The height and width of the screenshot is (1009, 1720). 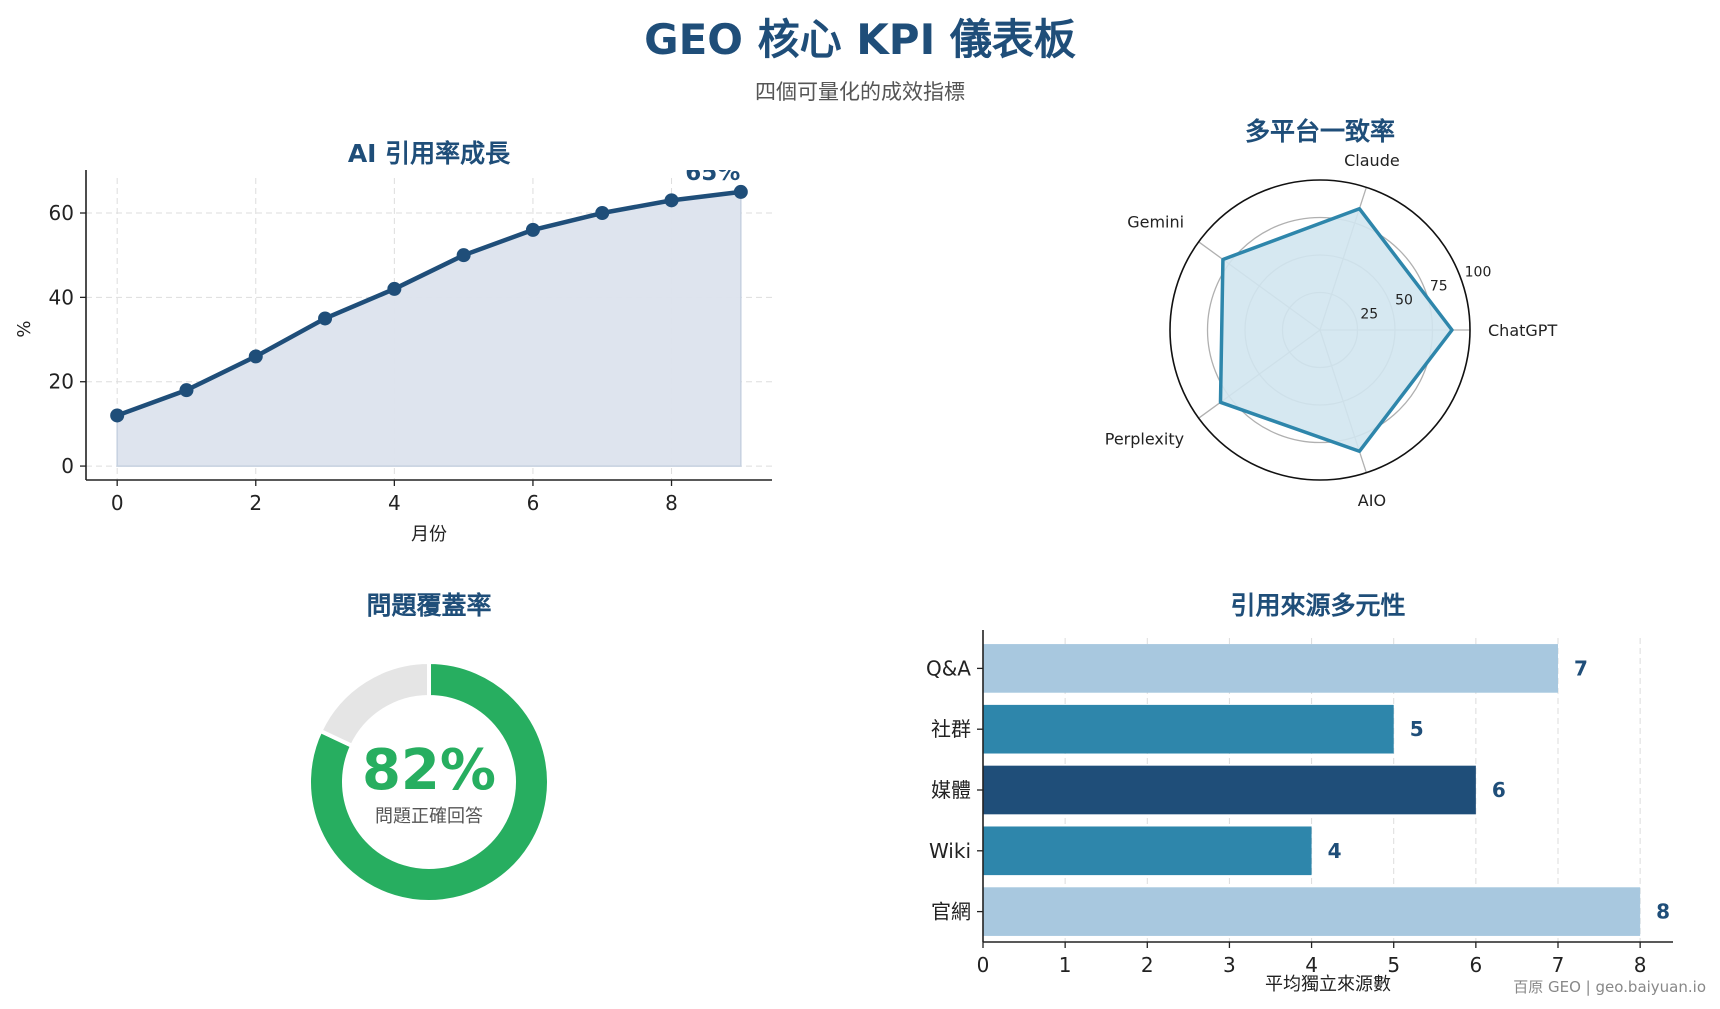 What do you see at coordinates (61, 213) in the screenshot?
I see `y-tick-label: 60` at bounding box center [61, 213].